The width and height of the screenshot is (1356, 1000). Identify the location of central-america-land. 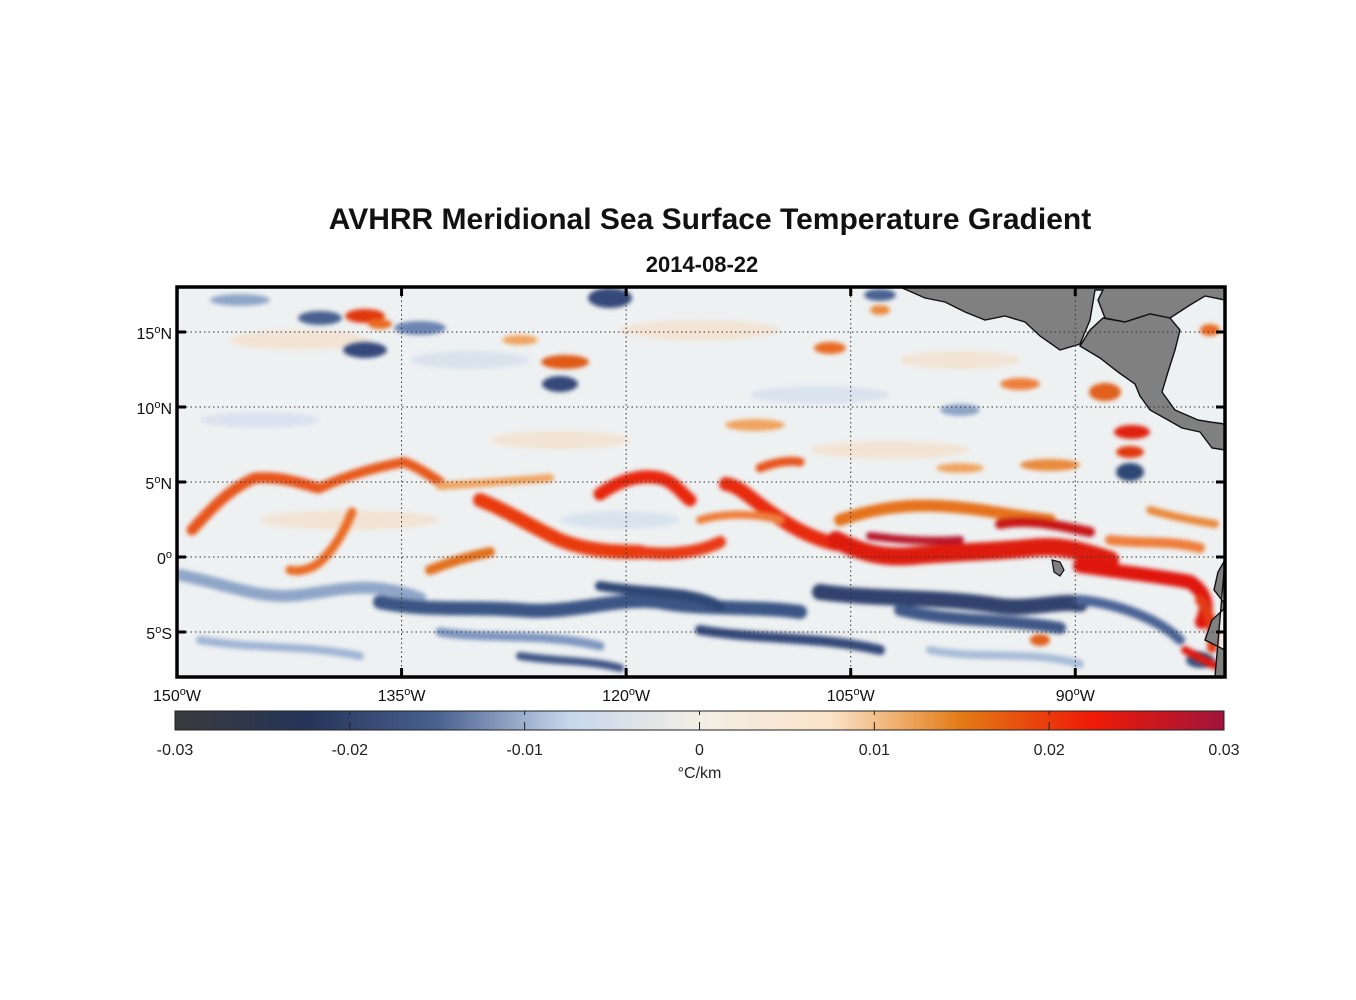
(1062, 319).